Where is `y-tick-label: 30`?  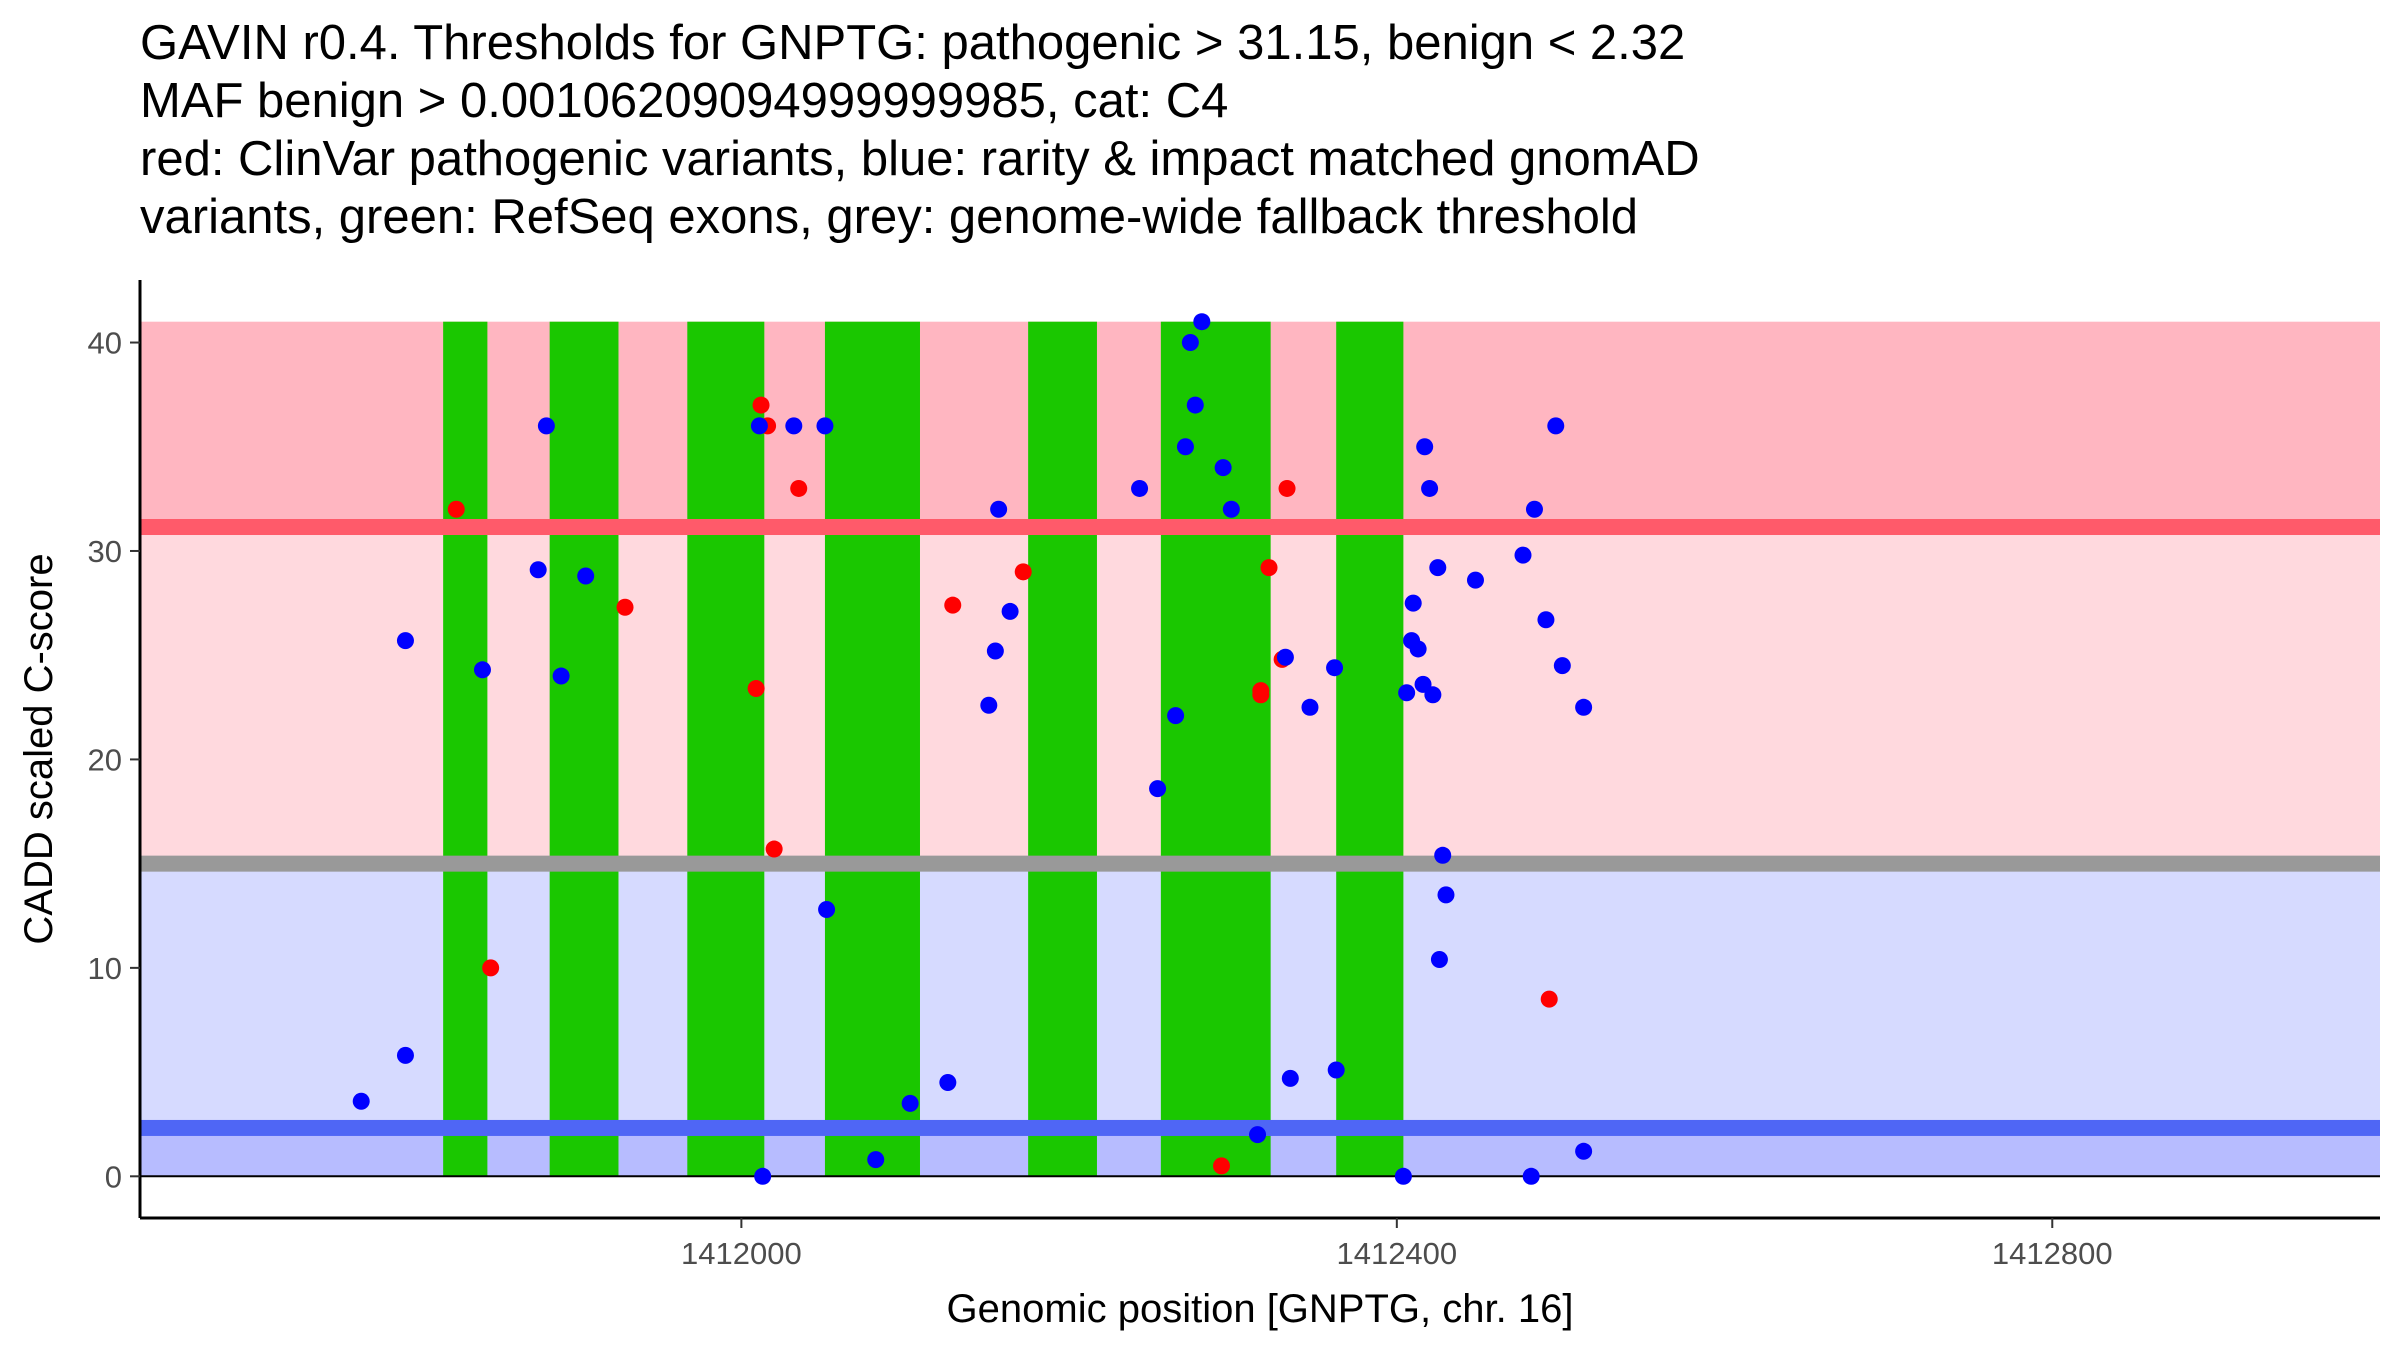
y-tick-label: 30 is located at coordinates (105, 551).